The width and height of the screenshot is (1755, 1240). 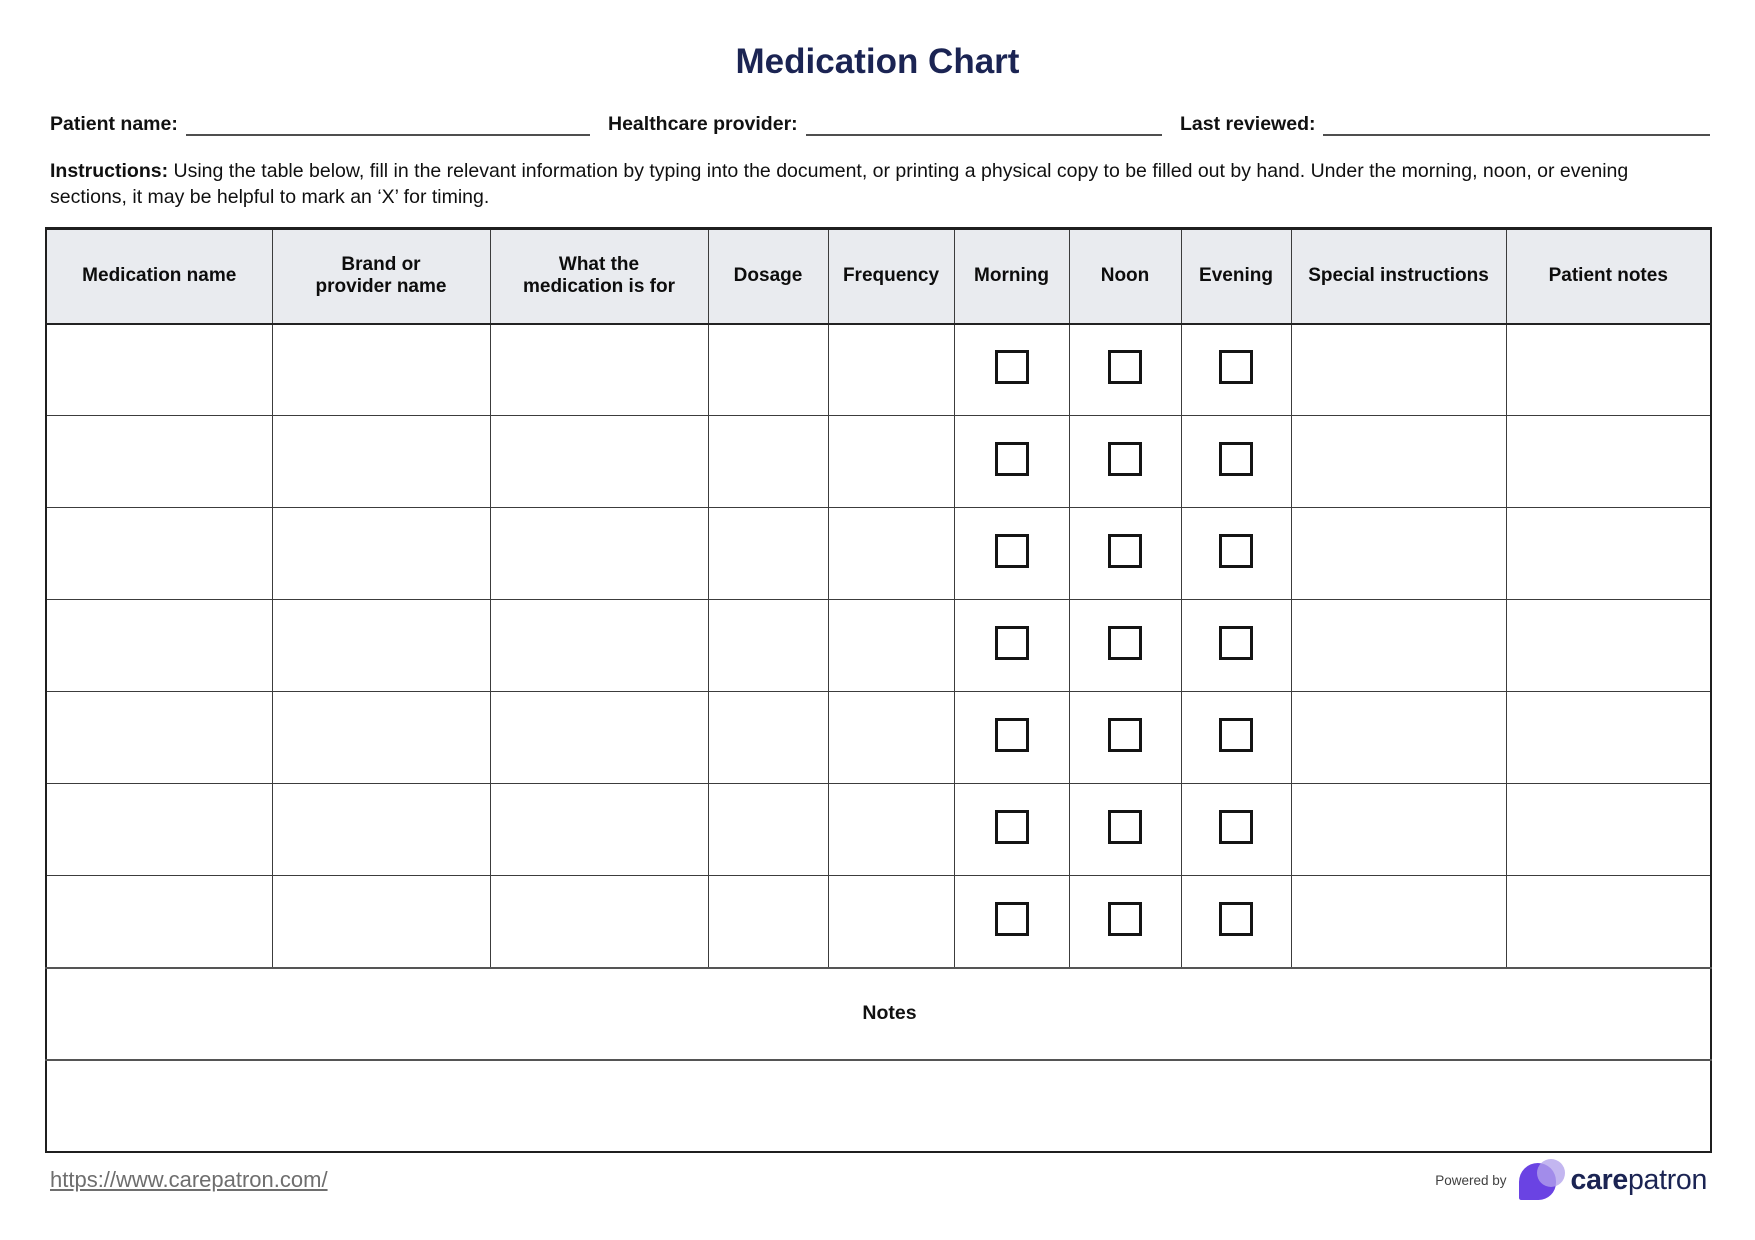 What do you see at coordinates (878, 1013) in the screenshot?
I see `notes-header-row: Notes` at bounding box center [878, 1013].